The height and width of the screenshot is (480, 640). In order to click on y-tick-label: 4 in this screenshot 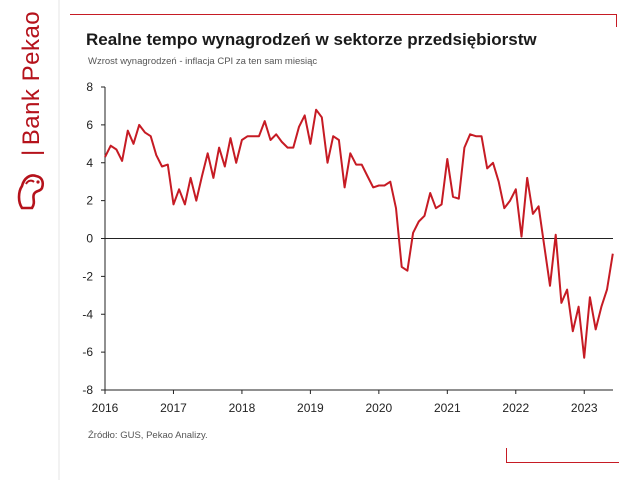, I will do `click(89, 163)`.